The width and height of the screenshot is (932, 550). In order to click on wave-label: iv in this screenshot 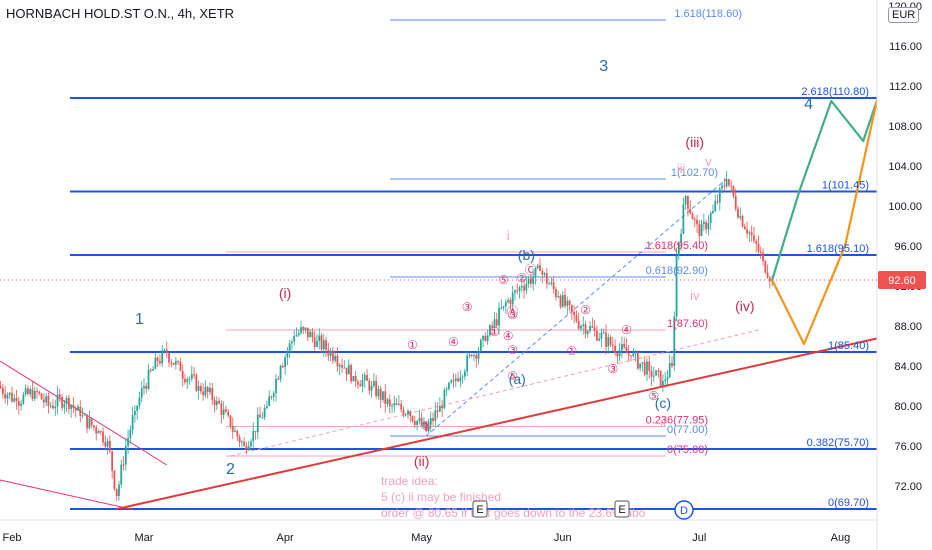, I will do `click(695, 295)`.